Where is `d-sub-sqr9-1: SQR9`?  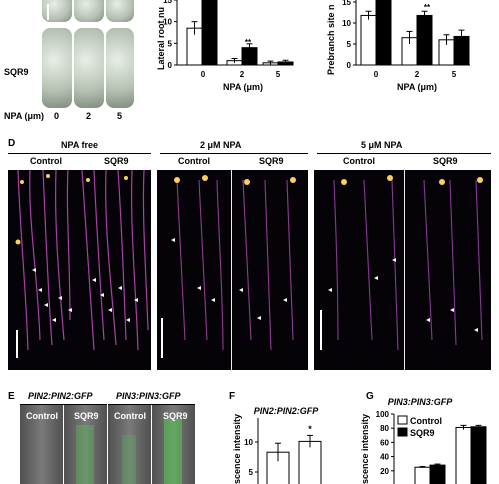
d-sub-sqr9-1: SQR9 is located at coordinates (116, 161).